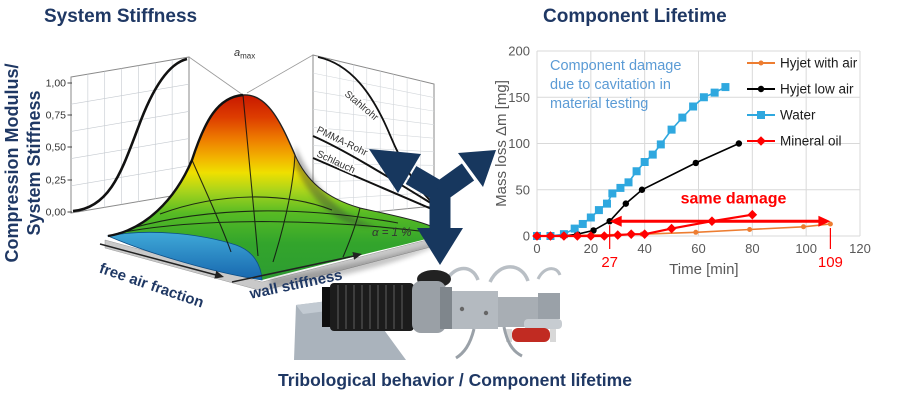 The image size is (900, 413). What do you see at coordinates (335, 186) in the screenshot?
I see `mound-shadow` at bounding box center [335, 186].